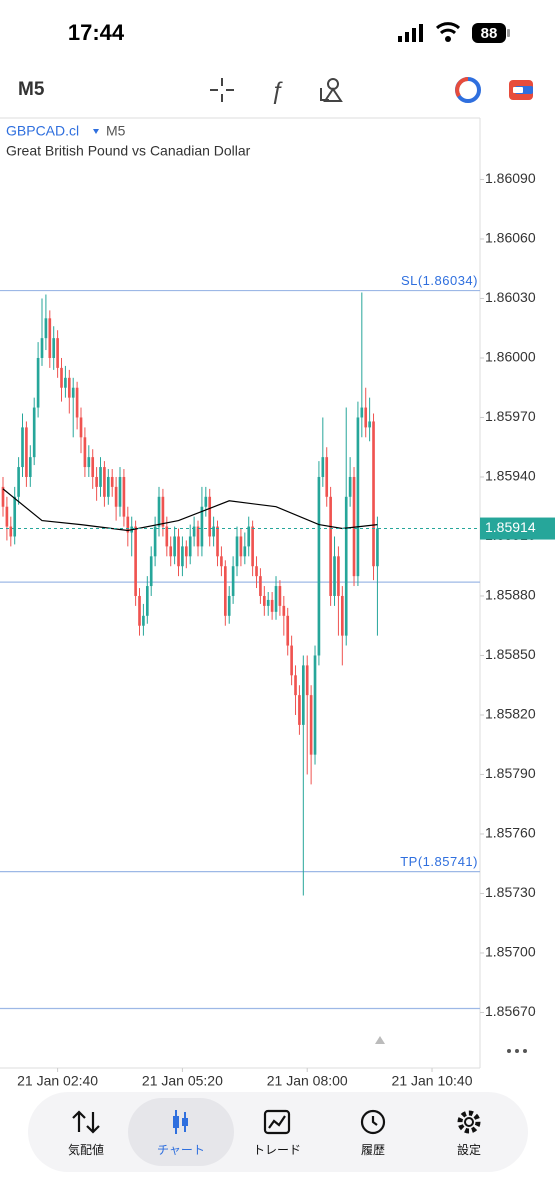 This screenshot has height=1200, width=555. I want to click on y-tick-label: 1.86030, so click(510, 297).